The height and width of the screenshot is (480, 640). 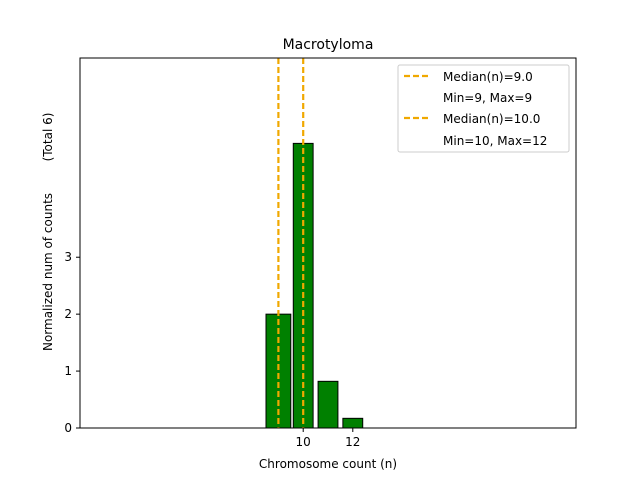 I want to click on y-tick-label: 1, so click(x=68, y=371).